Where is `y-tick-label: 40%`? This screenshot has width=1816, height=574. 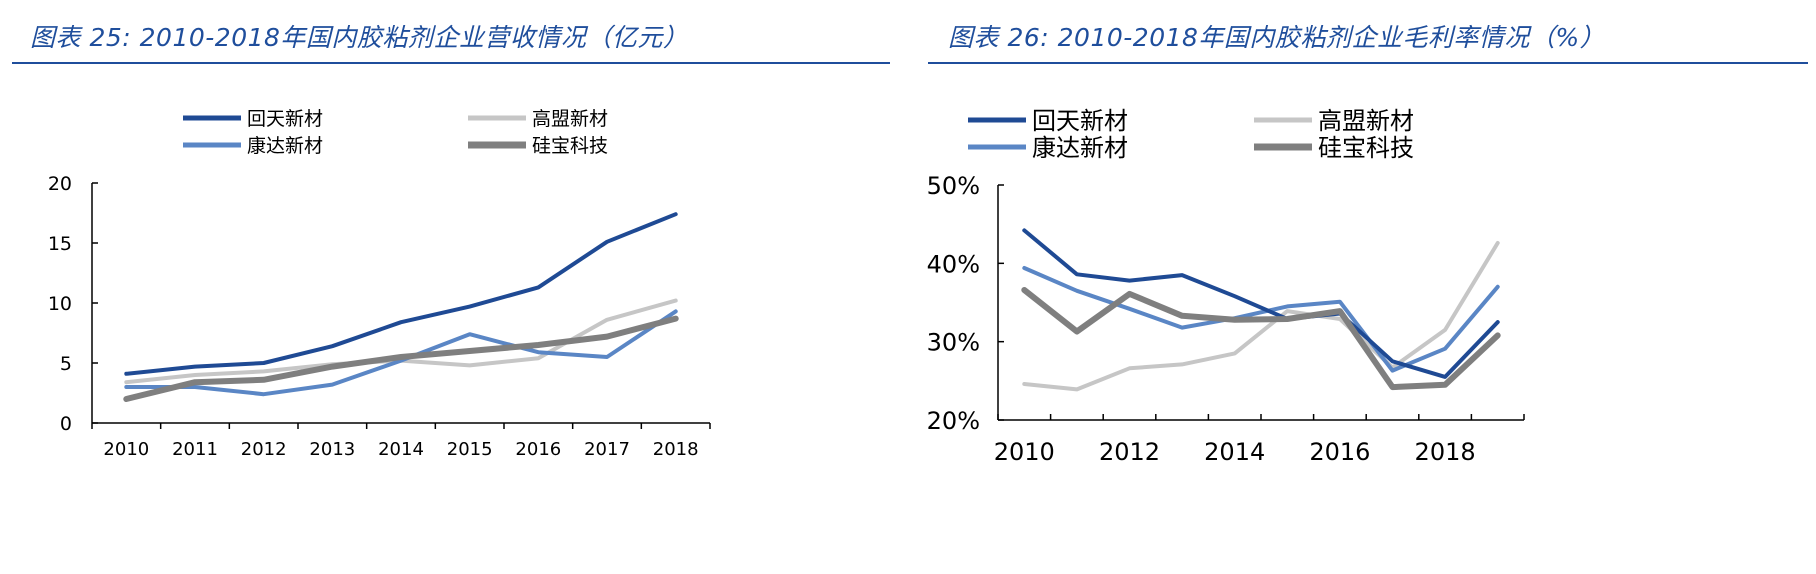 y-tick-label: 40% is located at coordinates (953, 264).